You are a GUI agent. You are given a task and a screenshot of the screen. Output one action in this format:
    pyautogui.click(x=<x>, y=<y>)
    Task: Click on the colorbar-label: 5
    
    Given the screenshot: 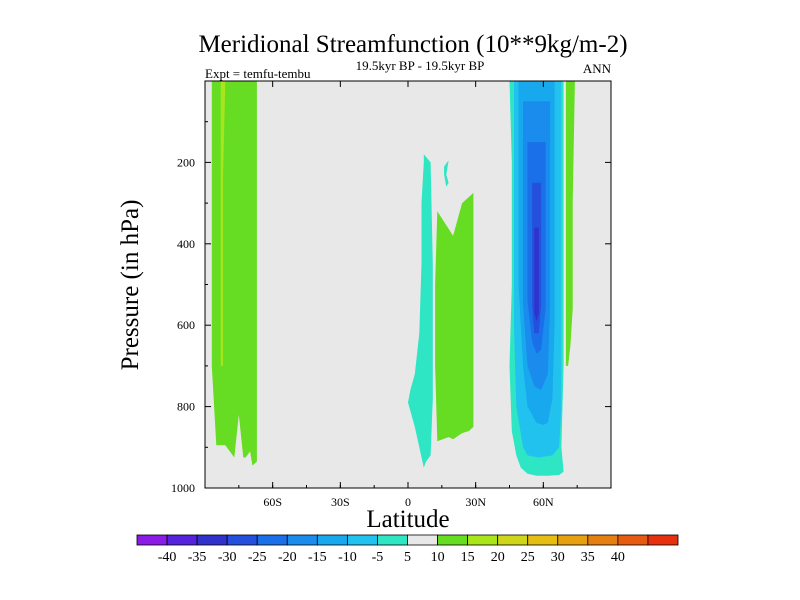 What is the action you would take?
    pyautogui.click(x=407, y=557)
    